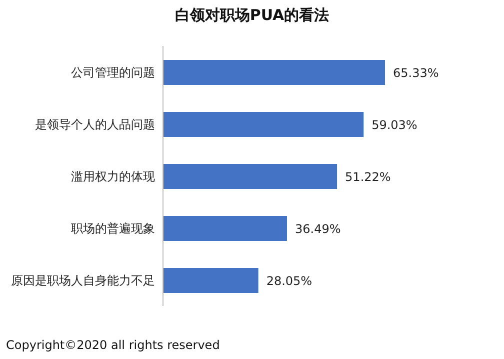  What do you see at coordinates (252, 15) in the screenshot?
I see `chart-title: 白领对职场PUA的看法` at bounding box center [252, 15].